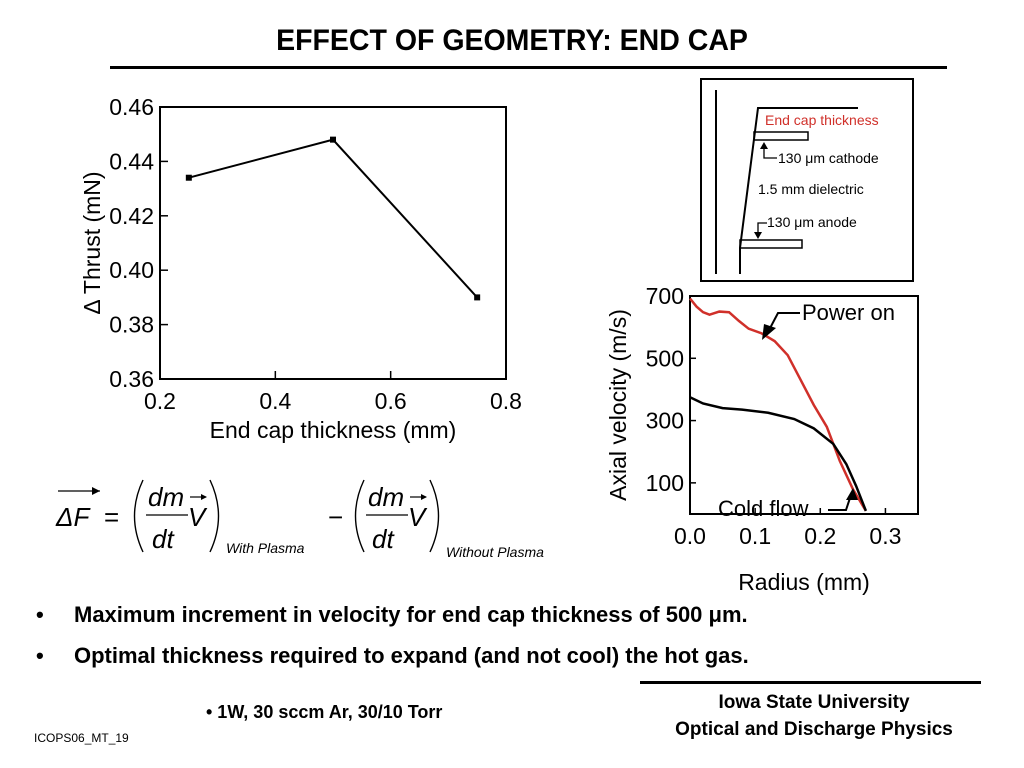 This screenshot has height=768, width=1024. I want to click on y-tick-label: 0.46, so click(131, 107).